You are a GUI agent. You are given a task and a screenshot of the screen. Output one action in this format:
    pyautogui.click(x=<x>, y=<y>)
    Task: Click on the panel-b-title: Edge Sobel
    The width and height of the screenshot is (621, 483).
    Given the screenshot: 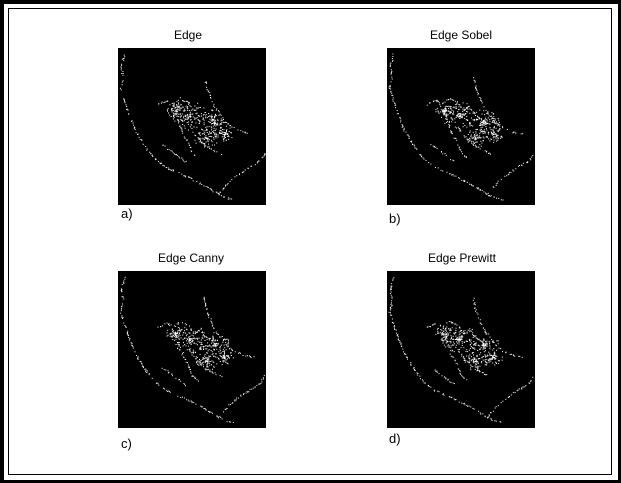 What is the action you would take?
    pyautogui.click(x=461, y=35)
    